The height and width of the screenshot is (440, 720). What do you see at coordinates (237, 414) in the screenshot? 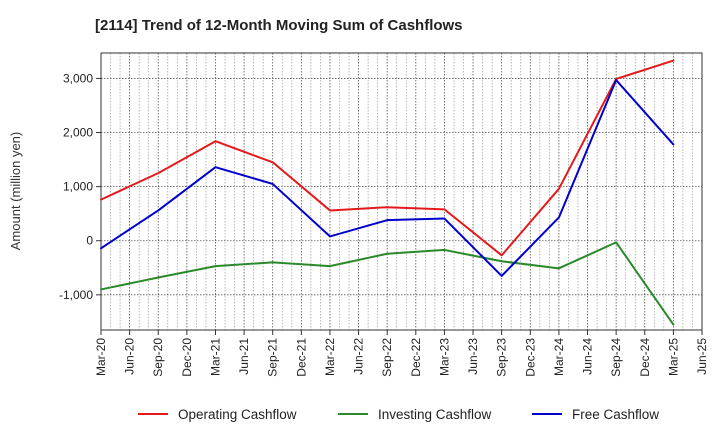
I see `legend-label: Operating Cashflow` at bounding box center [237, 414].